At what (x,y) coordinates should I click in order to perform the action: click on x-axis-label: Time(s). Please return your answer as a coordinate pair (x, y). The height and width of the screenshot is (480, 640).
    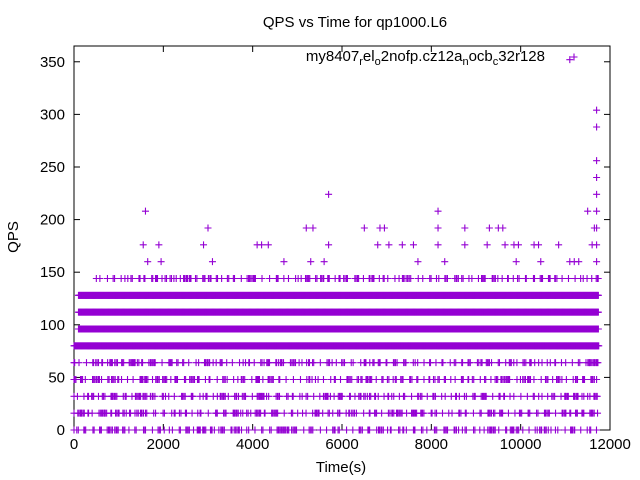
    Looking at the image, I should click on (341, 467).